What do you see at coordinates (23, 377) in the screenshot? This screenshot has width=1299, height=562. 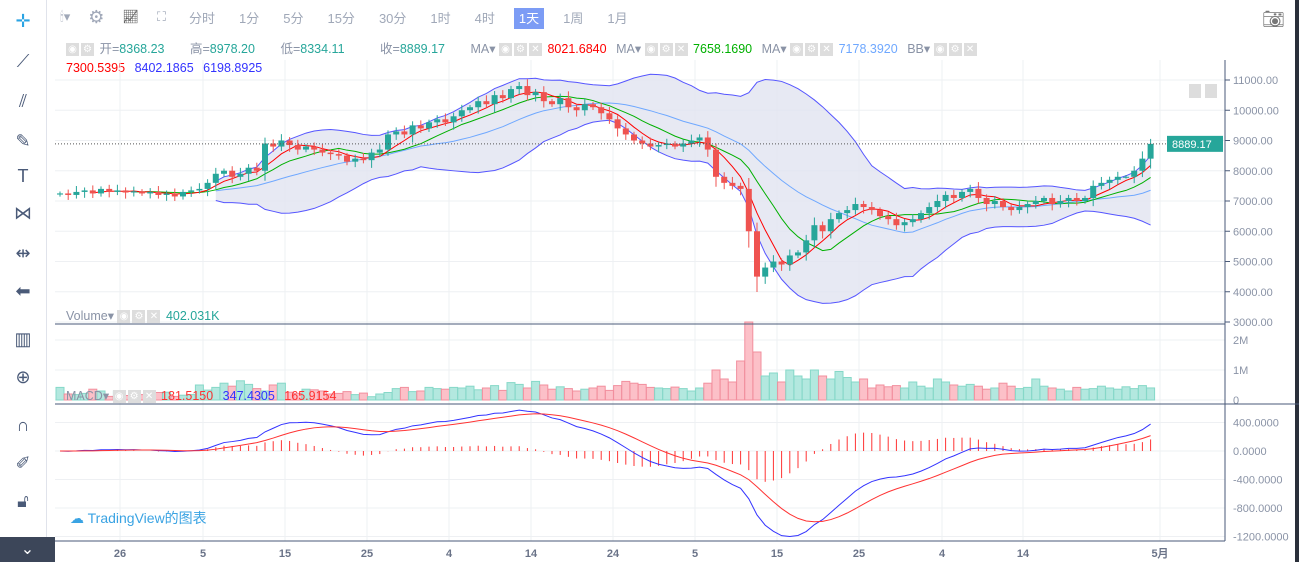 I see `zoom-in-icon: ⊕` at bounding box center [23, 377].